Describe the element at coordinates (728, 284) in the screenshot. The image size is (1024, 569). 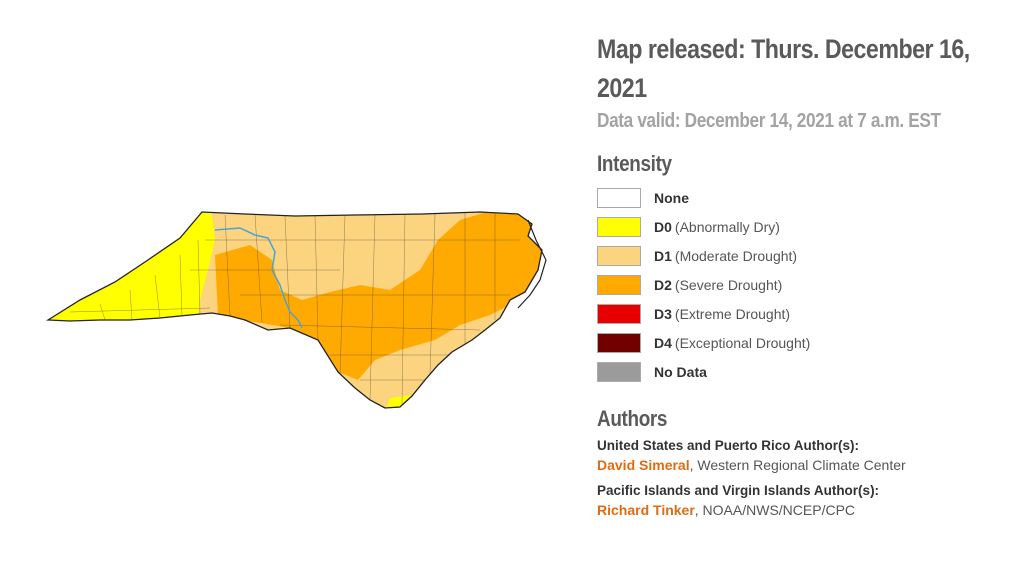
I see `legend-desc: (Severe Drought)` at that location.